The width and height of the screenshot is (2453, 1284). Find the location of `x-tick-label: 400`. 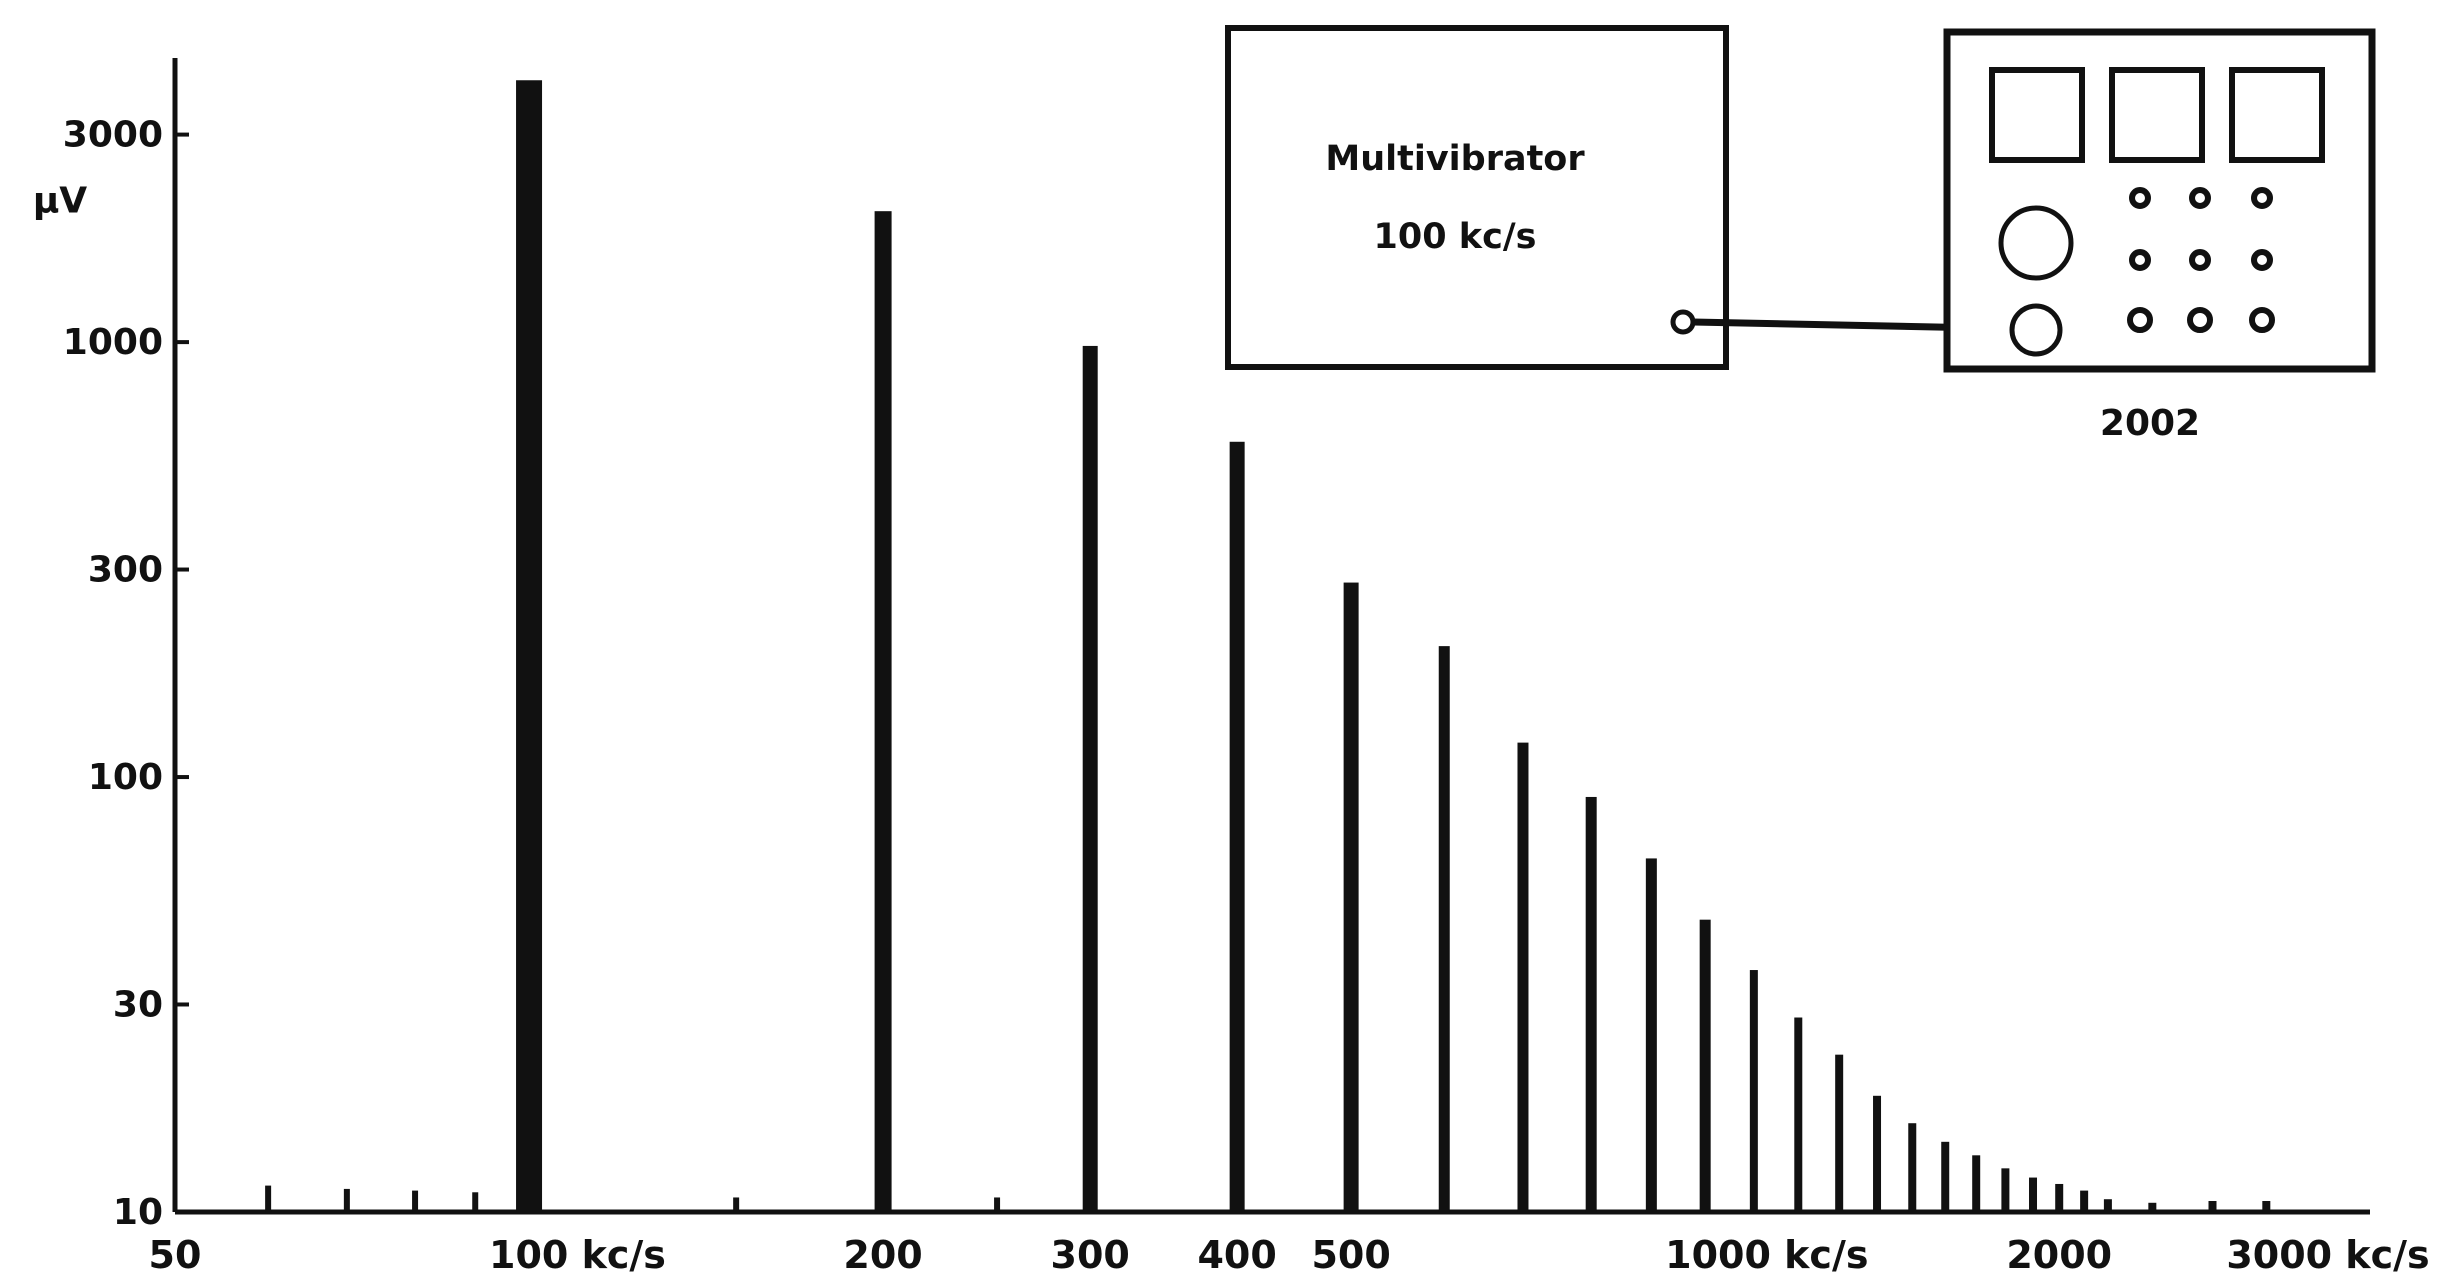

x-tick-label: 400 is located at coordinates (1236, 1255).